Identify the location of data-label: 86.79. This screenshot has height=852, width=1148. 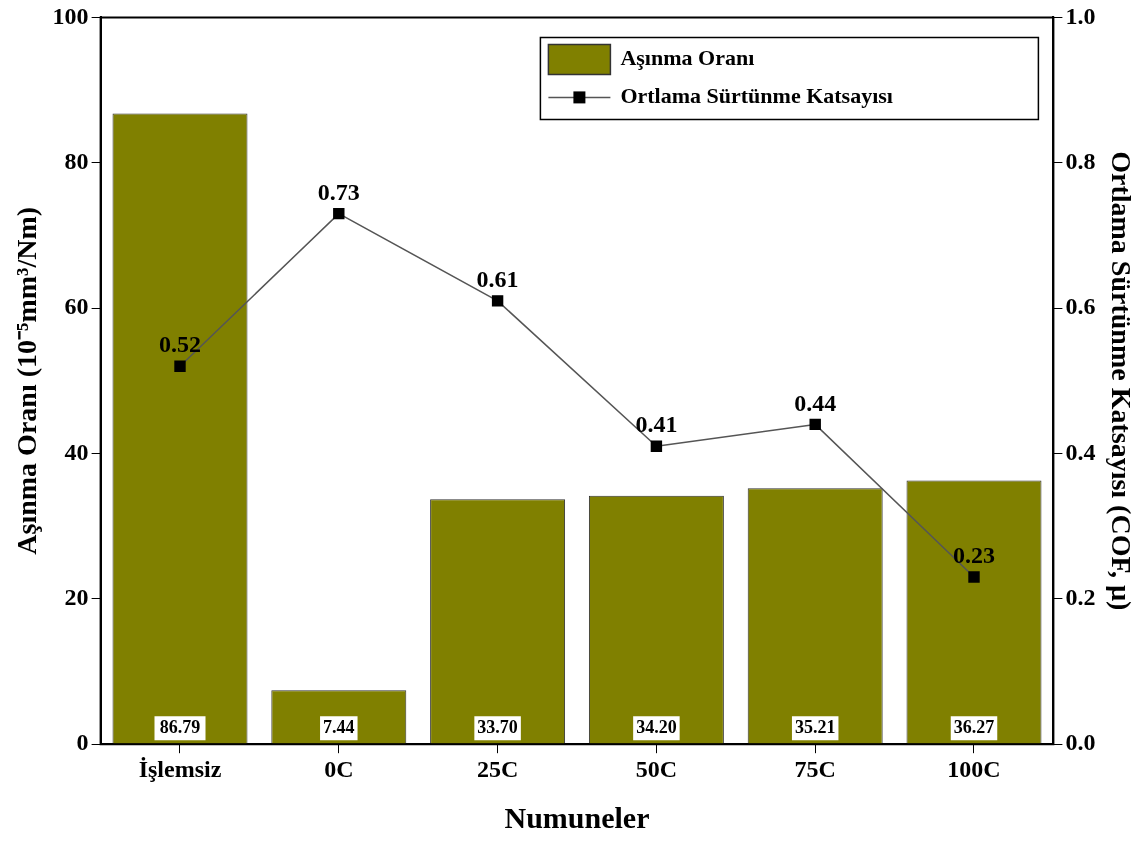
(180, 726).